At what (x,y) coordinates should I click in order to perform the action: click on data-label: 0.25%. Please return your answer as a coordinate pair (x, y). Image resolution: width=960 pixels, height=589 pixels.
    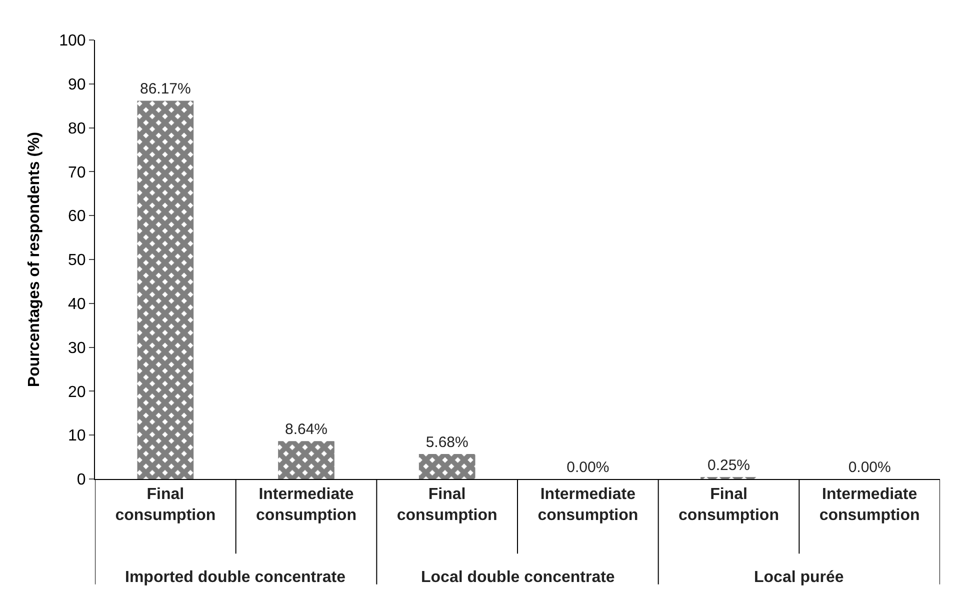
    Looking at the image, I should click on (728, 465).